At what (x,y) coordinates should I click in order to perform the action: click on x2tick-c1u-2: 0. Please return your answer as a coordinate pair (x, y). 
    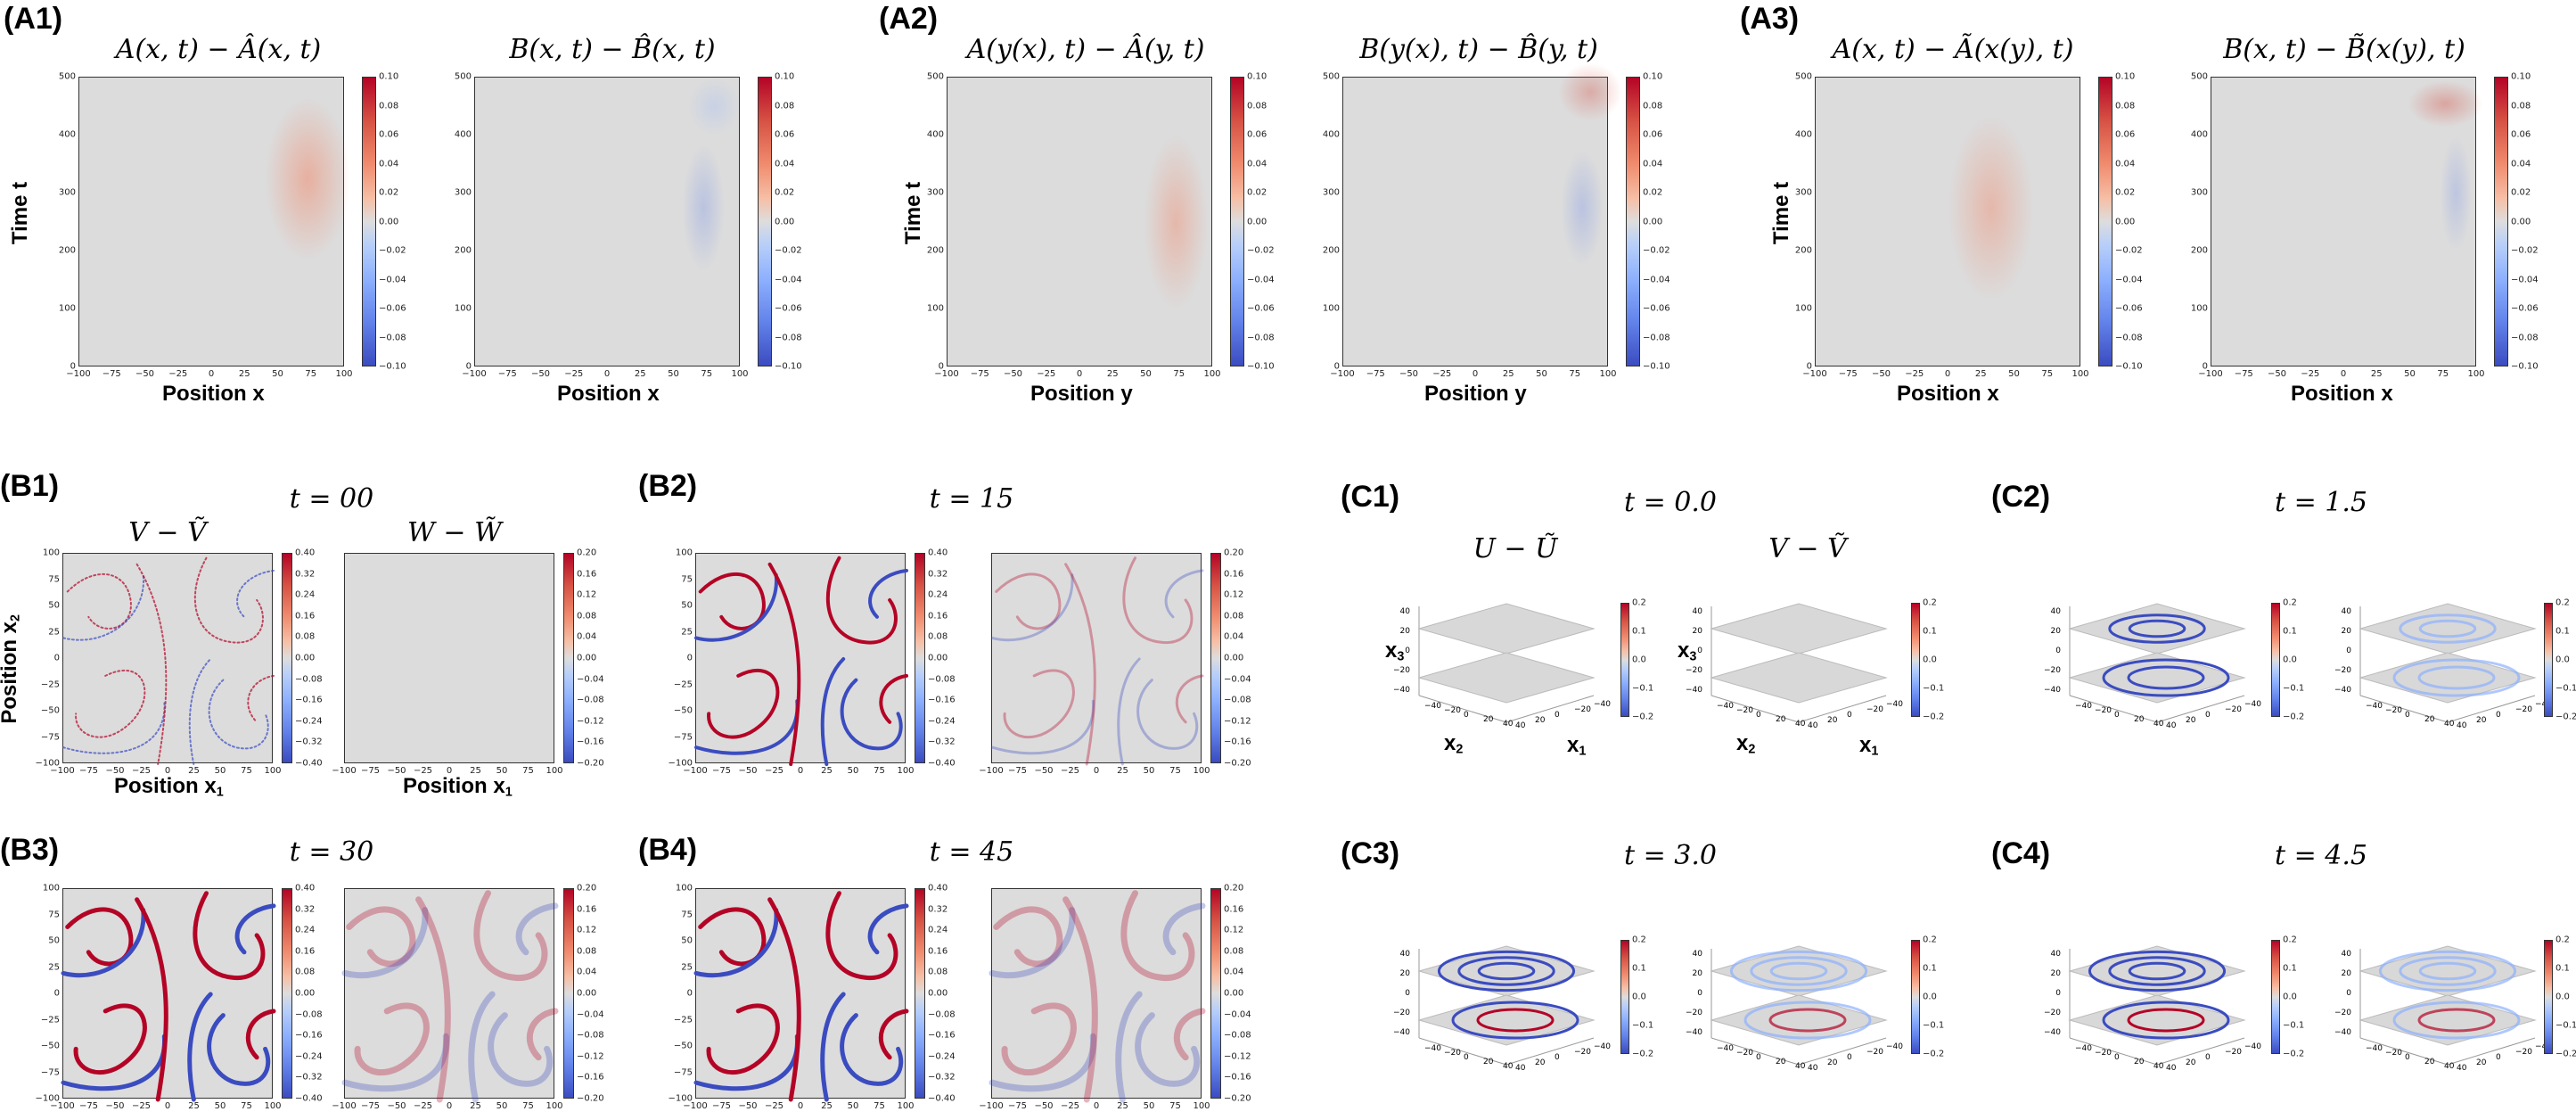
    Looking at the image, I should click on (1466, 715).